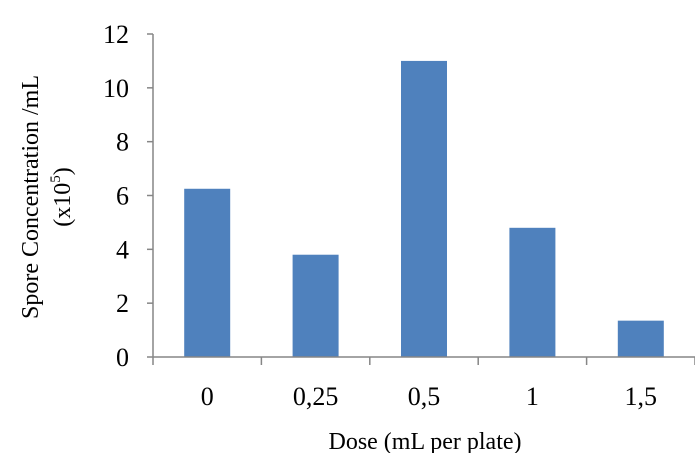 The width and height of the screenshot is (695, 453). Describe the element at coordinates (122, 303) in the screenshot. I see `y-tick-label: 2` at that location.